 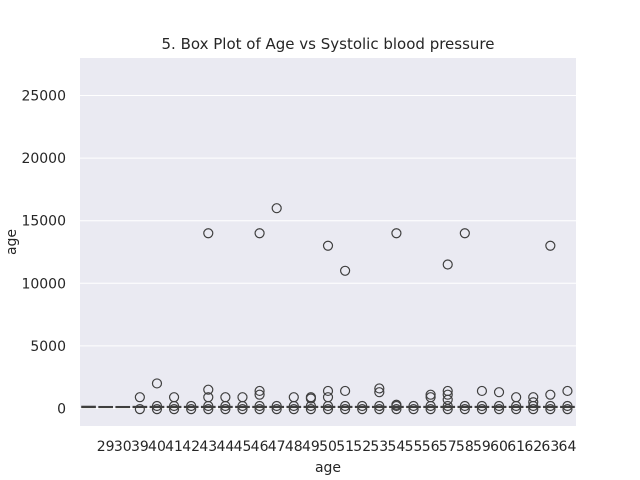 I want to click on x-tick-label: 42, so click(x=191, y=447).